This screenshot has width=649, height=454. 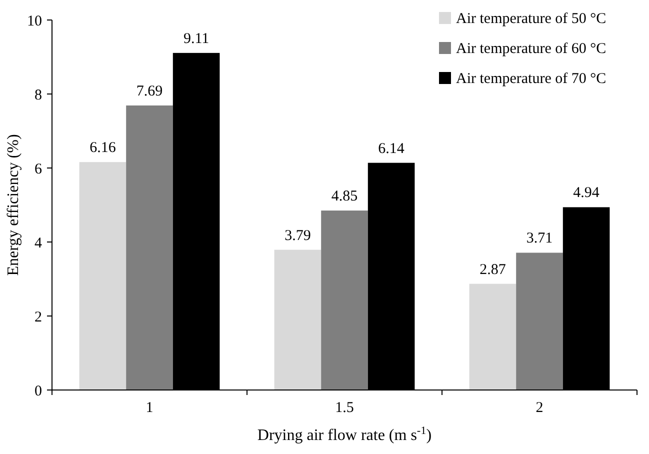 I want to click on data-label: 2.87, so click(x=493, y=270).